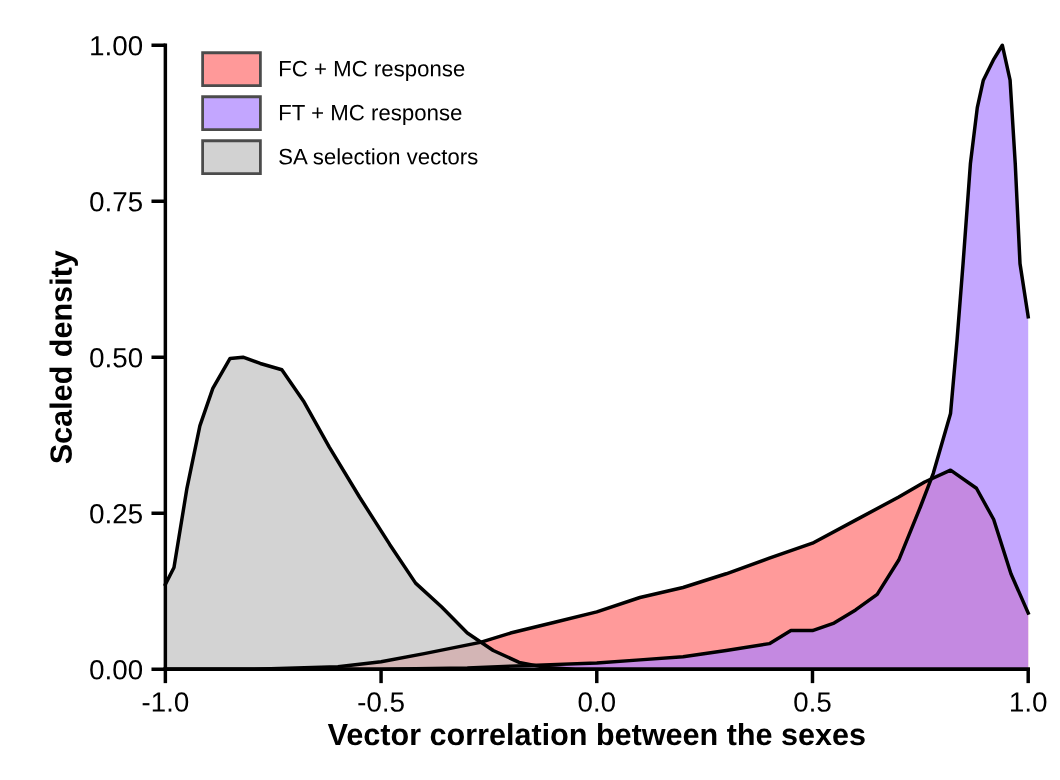 The image size is (1060, 780). Describe the element at coordinates (596, 702) in the screenshot. I see `x-tick-label: 0.0` at that location.